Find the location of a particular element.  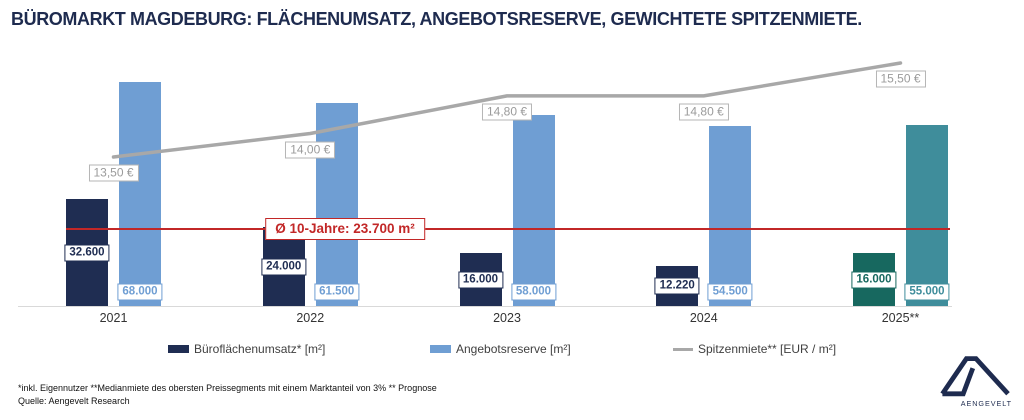

category-label-2022: 2022 is located at coordinates (310, 318).